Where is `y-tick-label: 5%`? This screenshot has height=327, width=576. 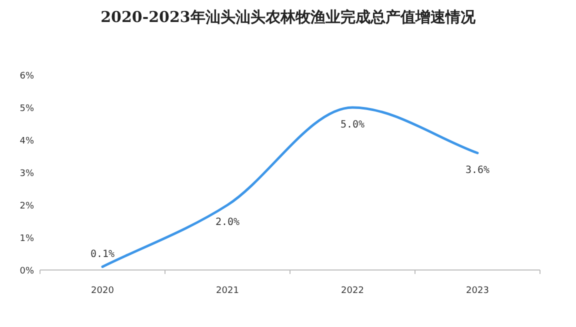 y-tick-label: 5% is located at coordinates (27, 109).